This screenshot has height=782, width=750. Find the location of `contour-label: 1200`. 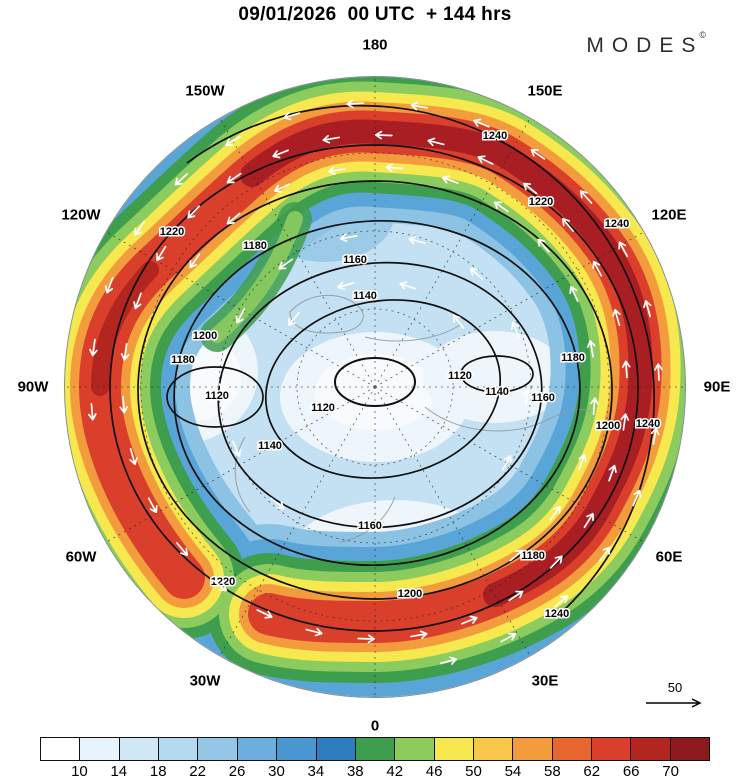

contour-label: 1200 is located at coordinates (608, 426).